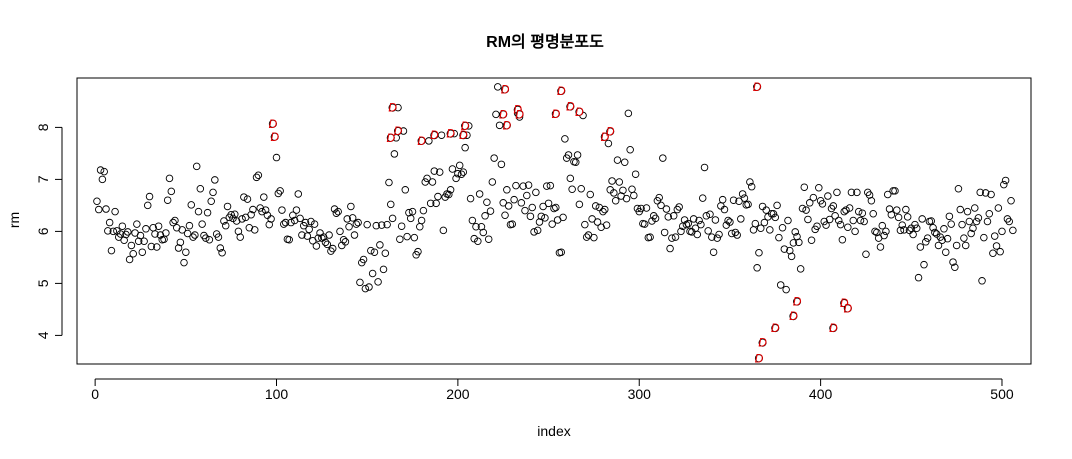  I want to click on y-tick-label: 5, so click(43, 283).